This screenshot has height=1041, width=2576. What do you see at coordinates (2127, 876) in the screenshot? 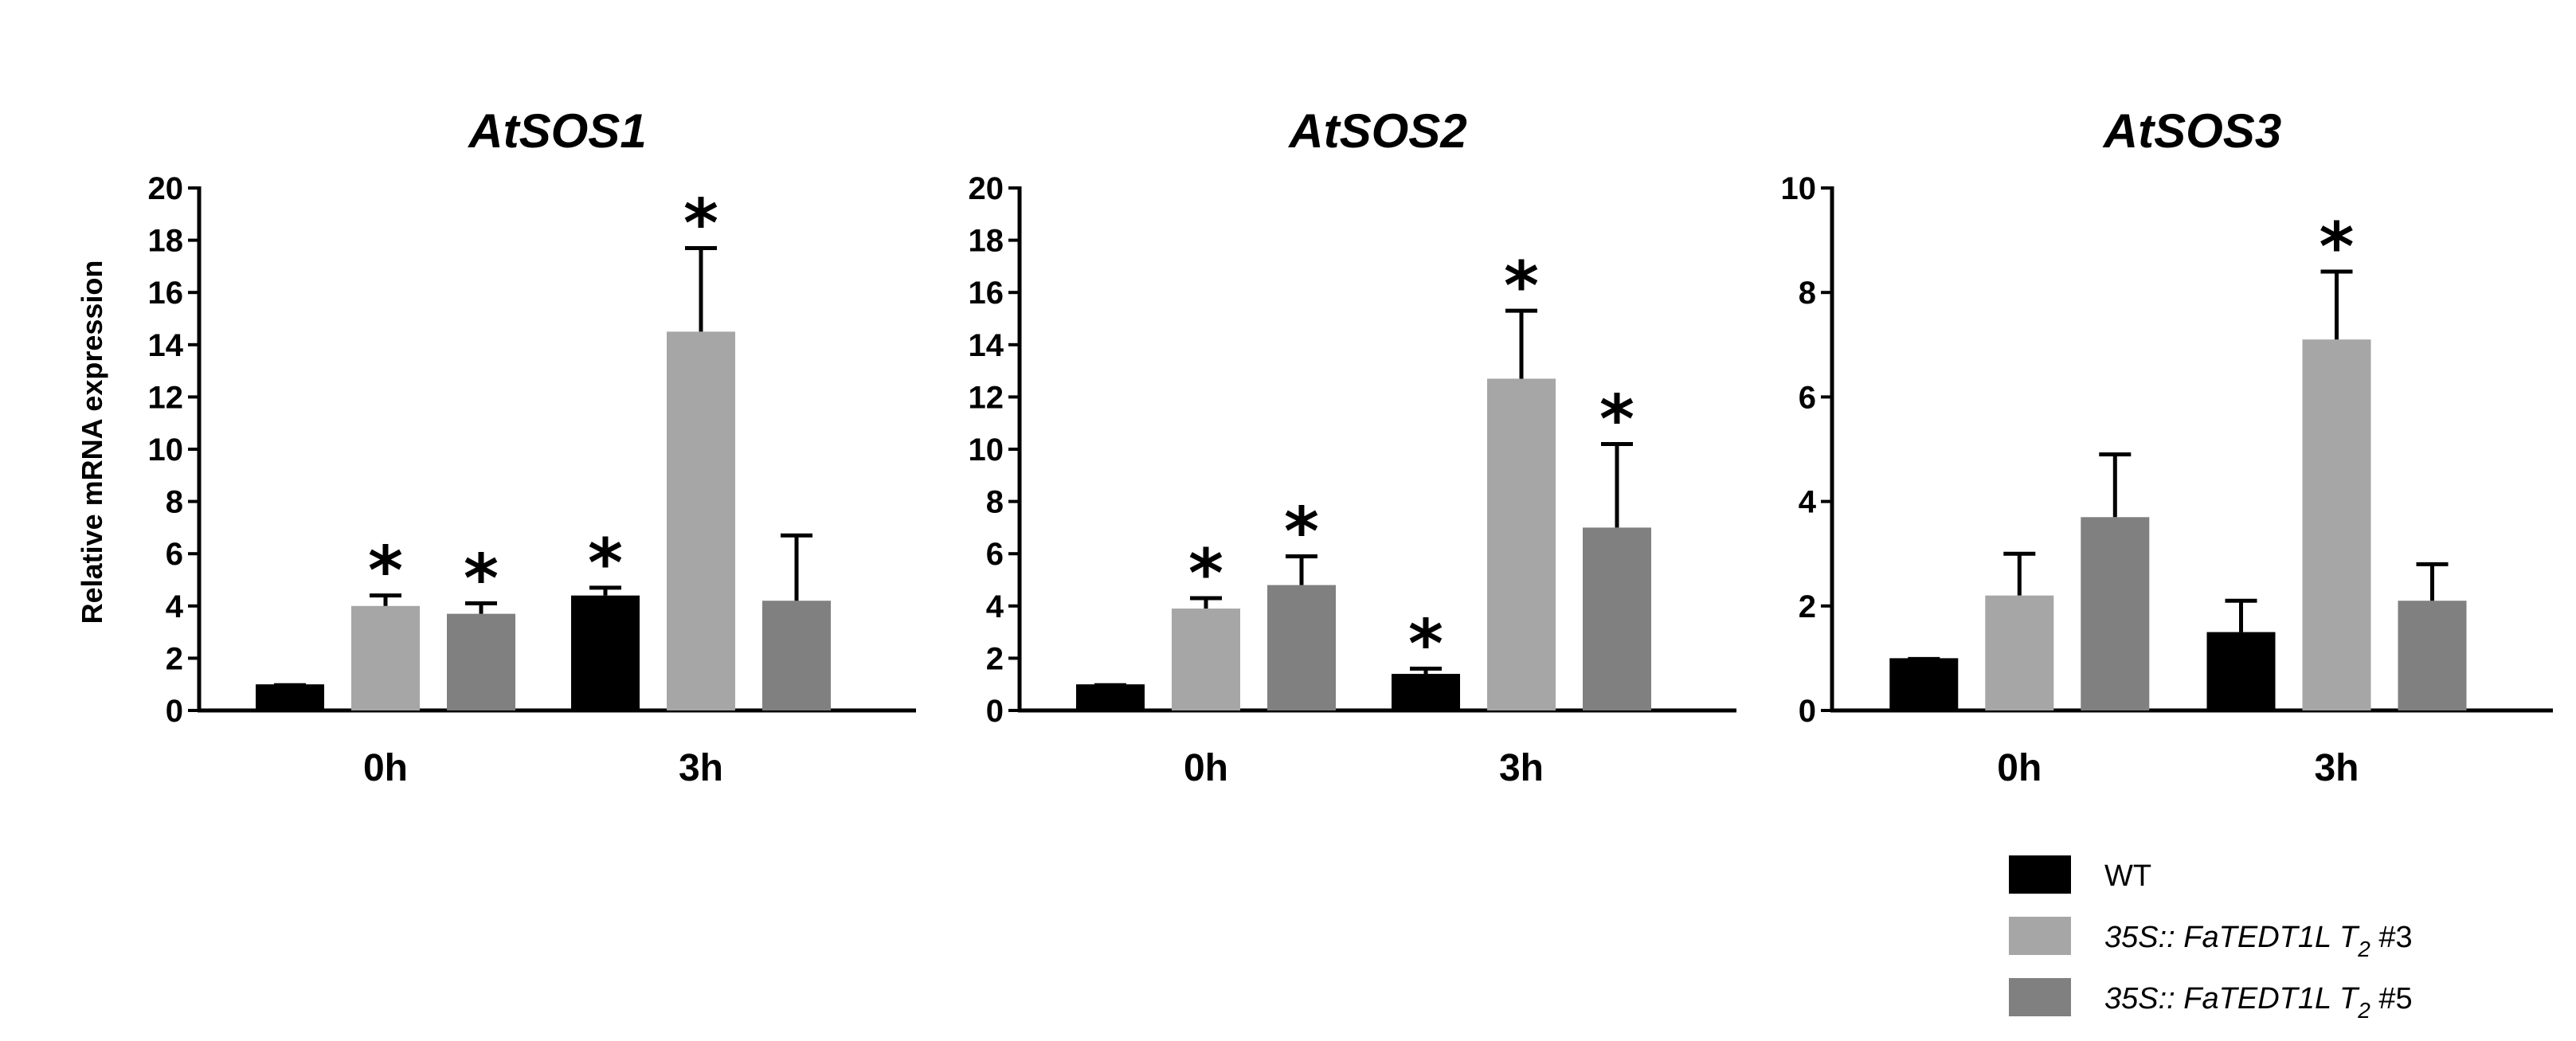
I see `legend-label: WT` at bounding box center [2127, 876].